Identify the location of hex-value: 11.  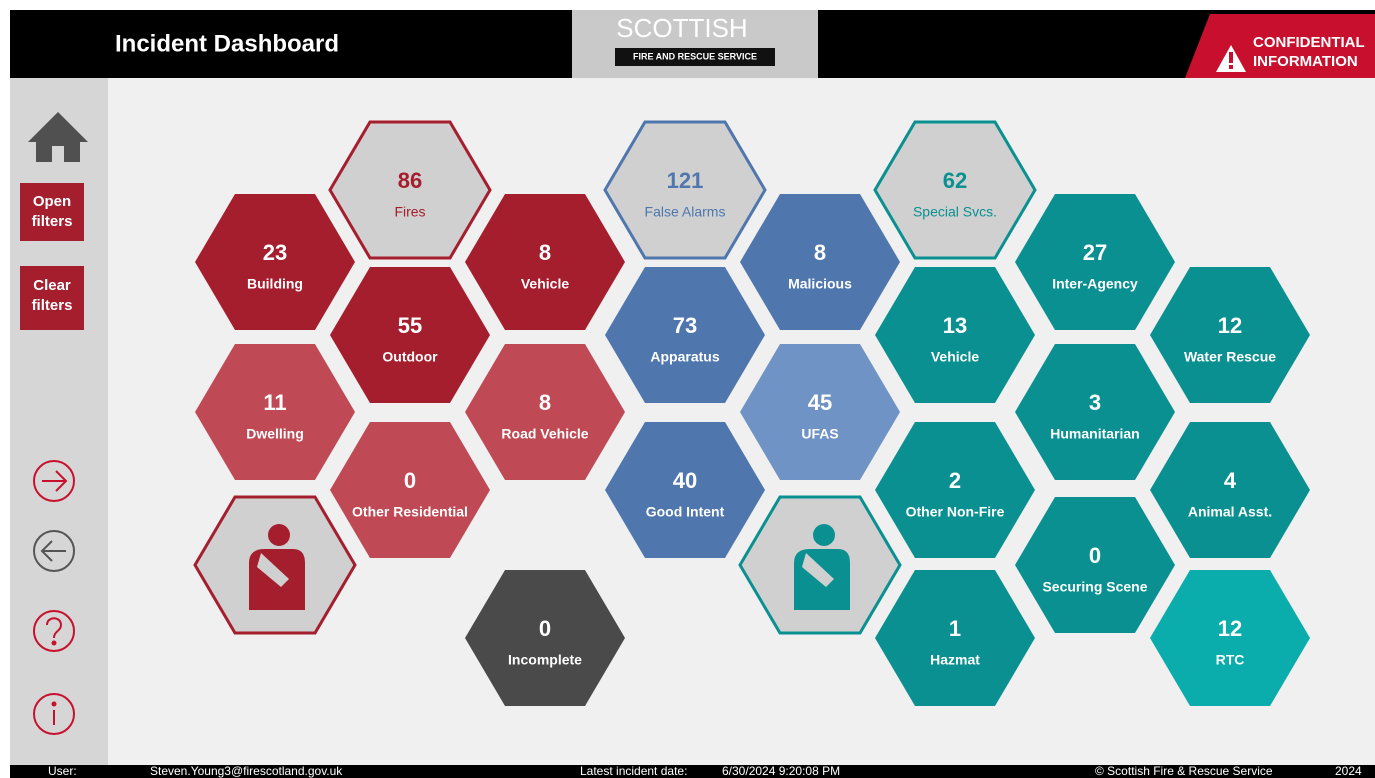
(274, 402).